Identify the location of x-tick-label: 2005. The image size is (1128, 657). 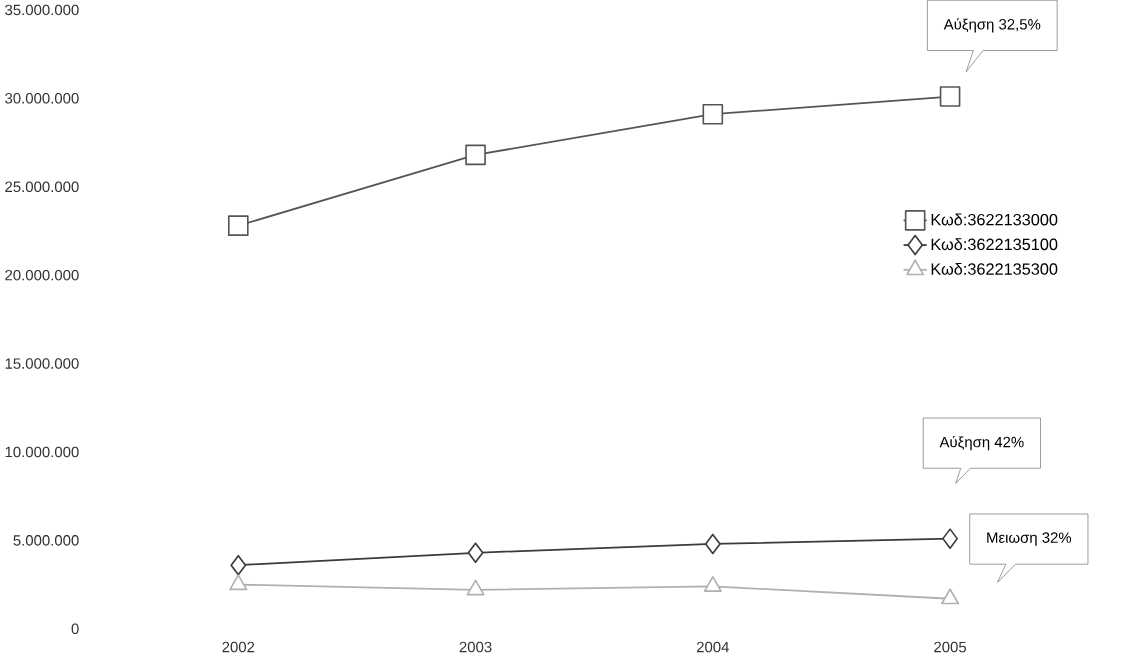
(950, 647).